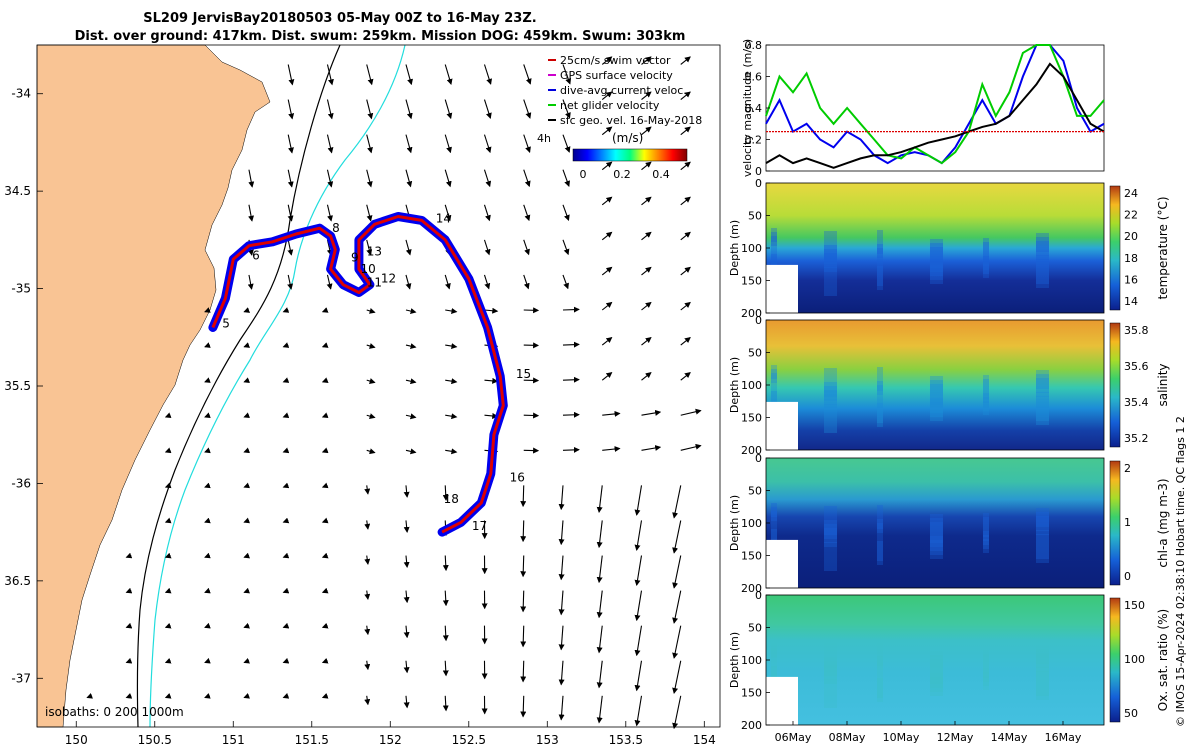 This screenshot has height=750, width=1200. Describe the element at coordinates (1163, 248) in the screenshot. I see `depth-colorbar-label: temperature (°C)` at that location.